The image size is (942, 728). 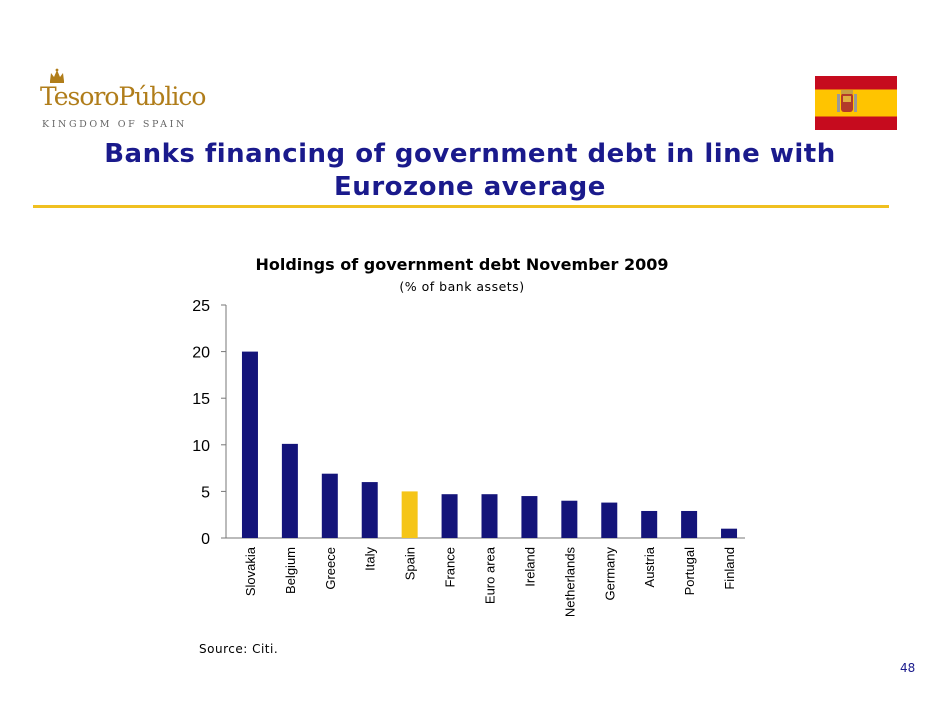 What do you see at coordinates (609, 574) in the screenshot?
I see `x-tick-label: Germany` at bounding box center [609, 574].